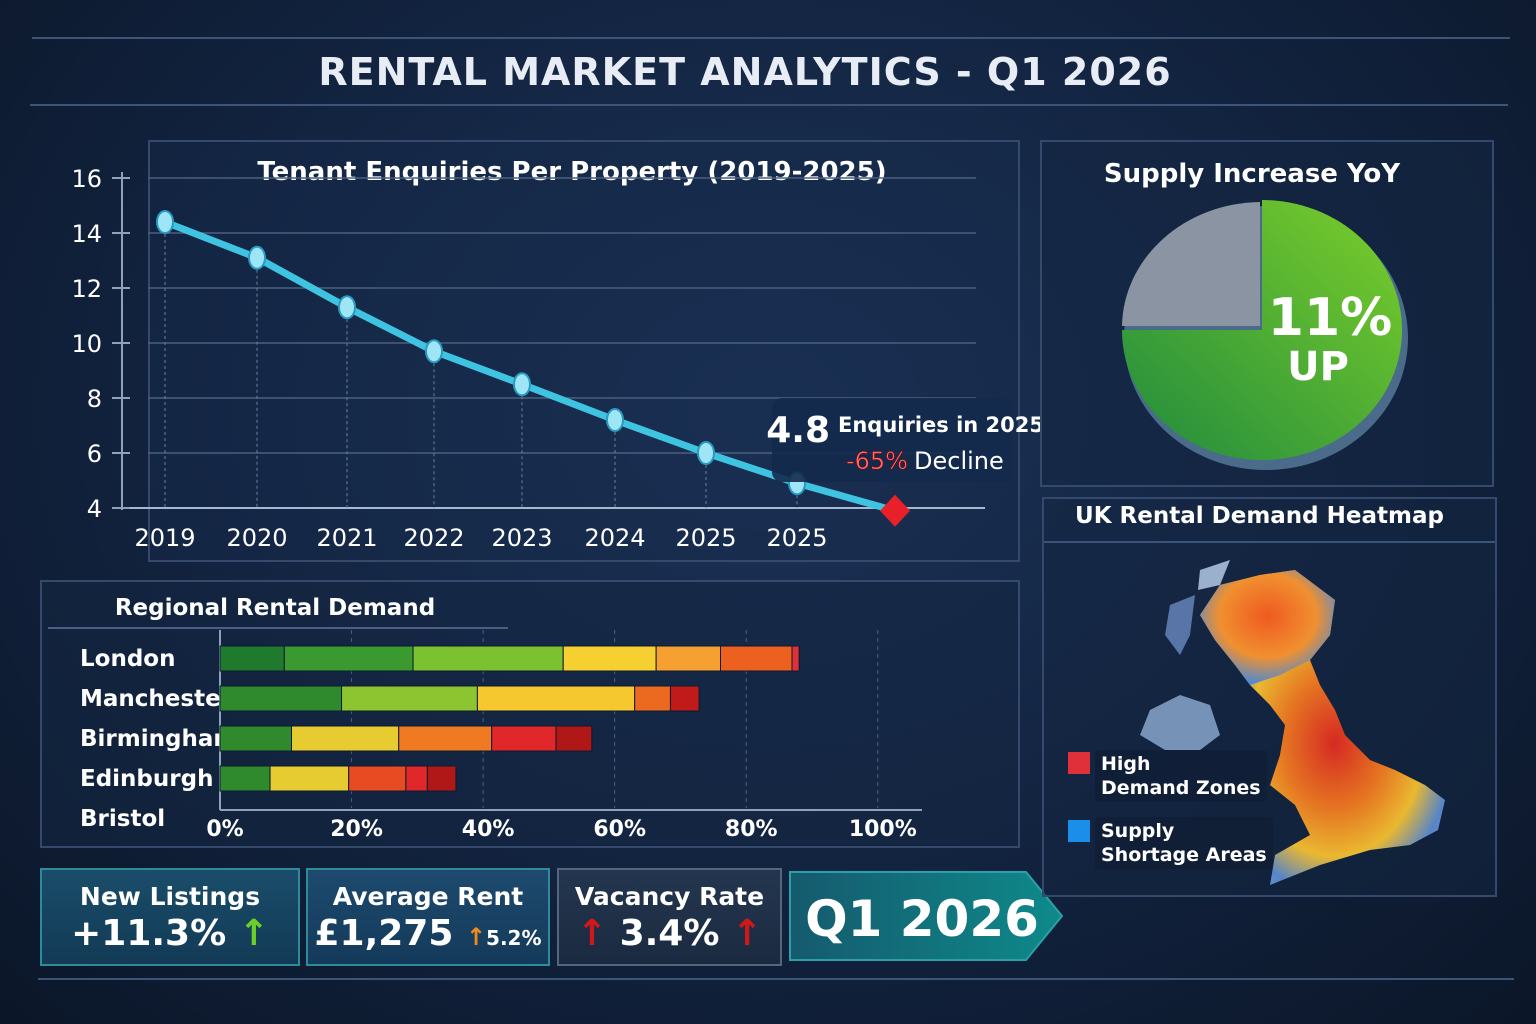 The height and width of the screenshot is (1024, 1536). I want to click on kpi-new-listings: New Listings +11.3% ↑, so click(170, 917).